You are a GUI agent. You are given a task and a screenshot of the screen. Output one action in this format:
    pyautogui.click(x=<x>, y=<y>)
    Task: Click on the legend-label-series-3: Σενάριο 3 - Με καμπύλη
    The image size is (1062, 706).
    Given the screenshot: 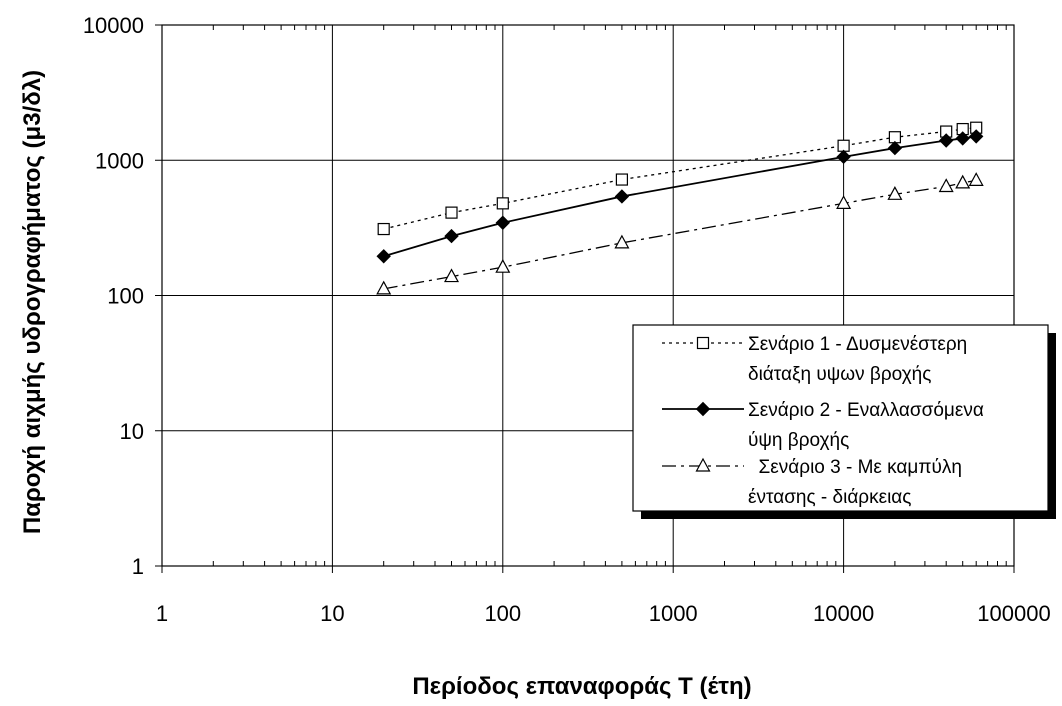 What is the action you would take?
    pyautogui.click(x=855, y=467)
    